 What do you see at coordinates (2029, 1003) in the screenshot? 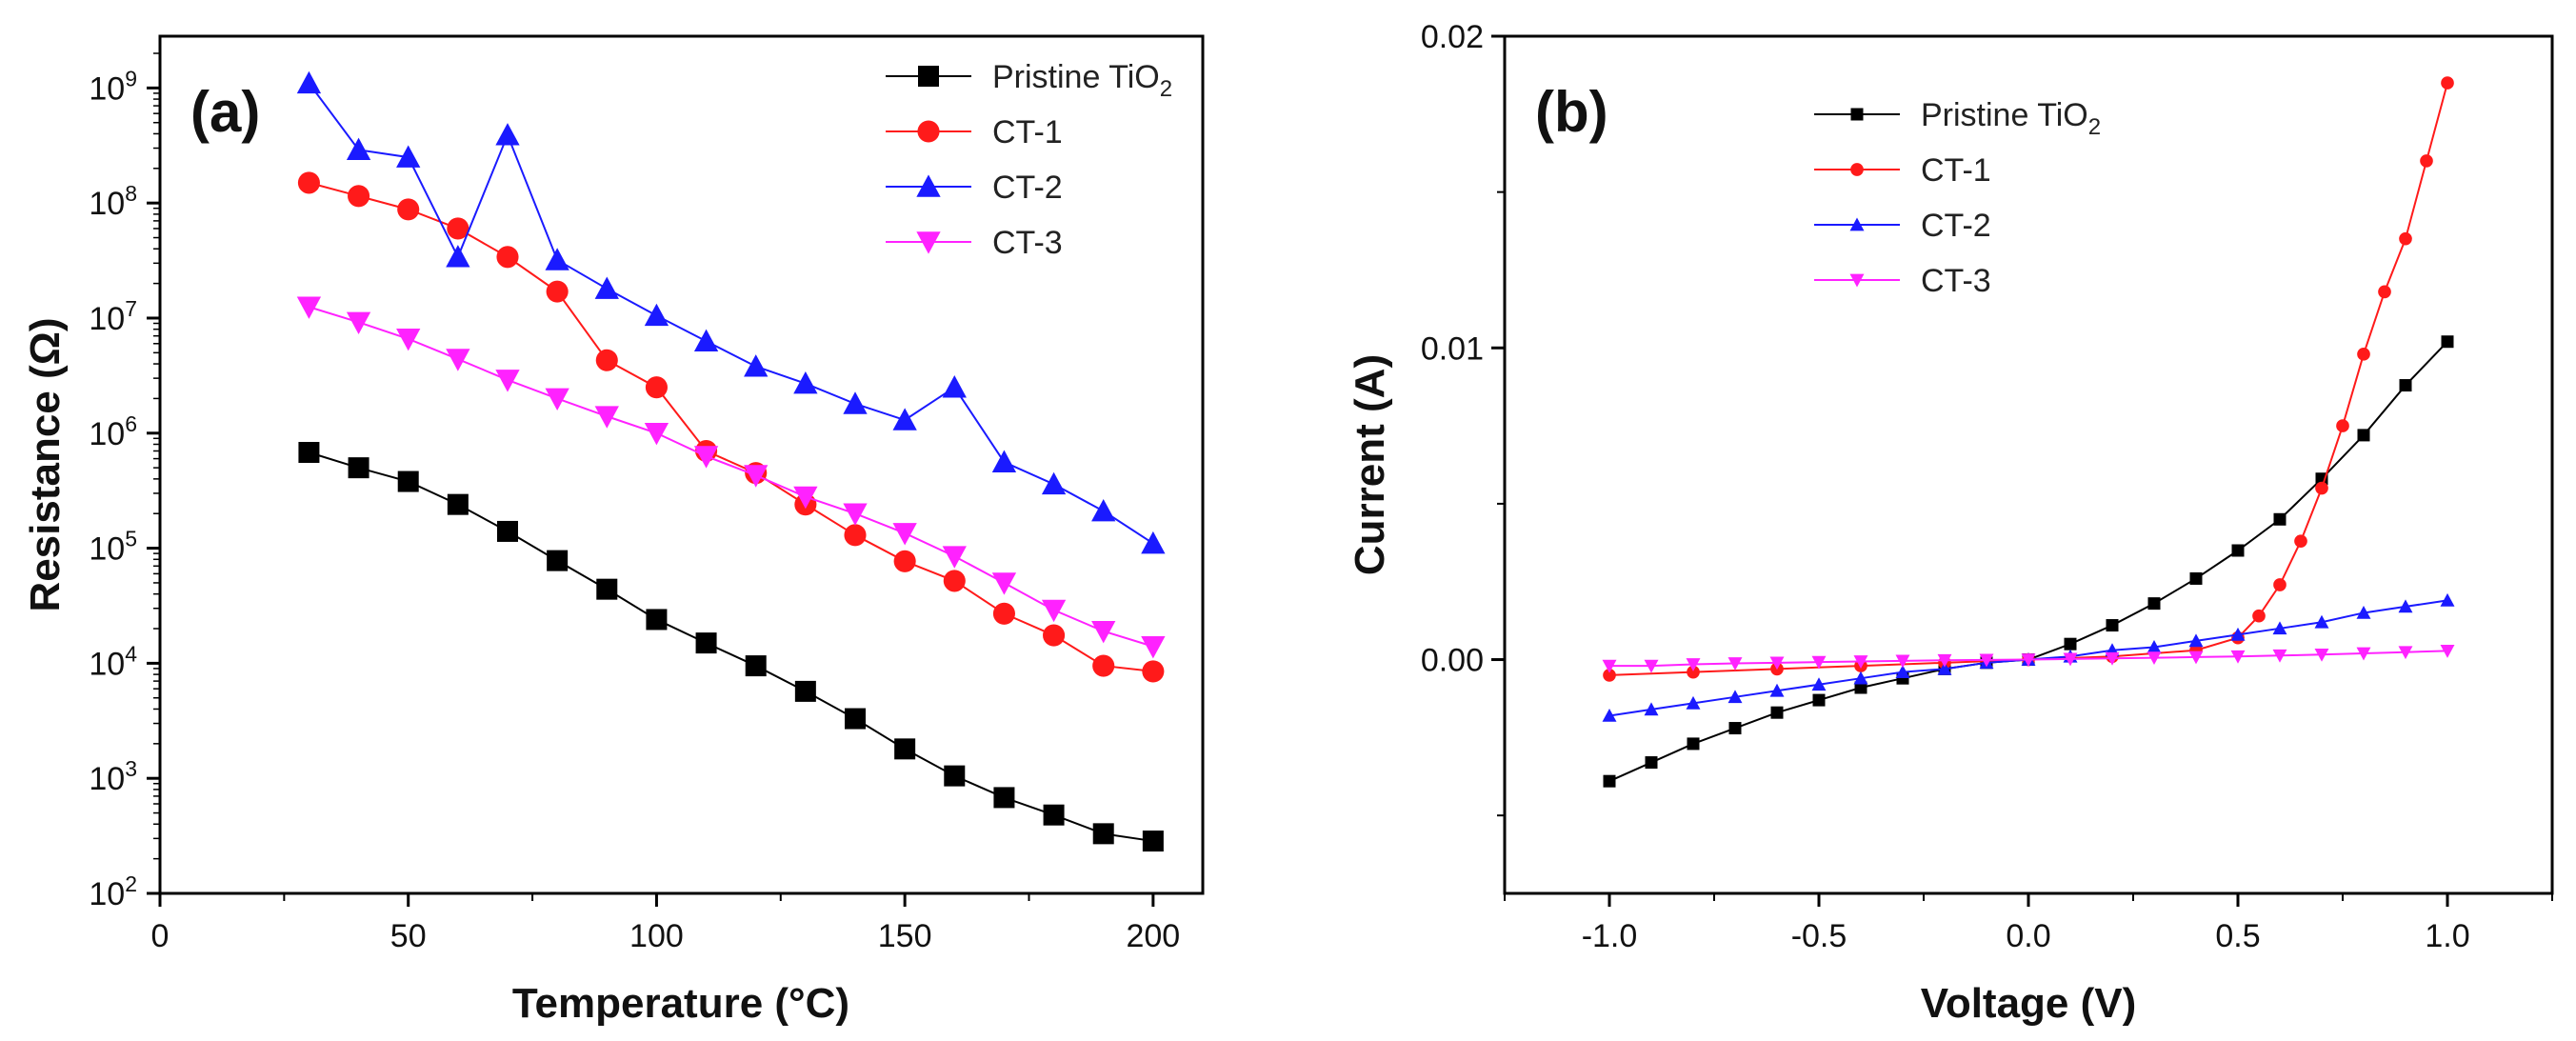
I see `panel-b-x-axis-title: Voltage (V)` at bounding box center [2029, 1003].